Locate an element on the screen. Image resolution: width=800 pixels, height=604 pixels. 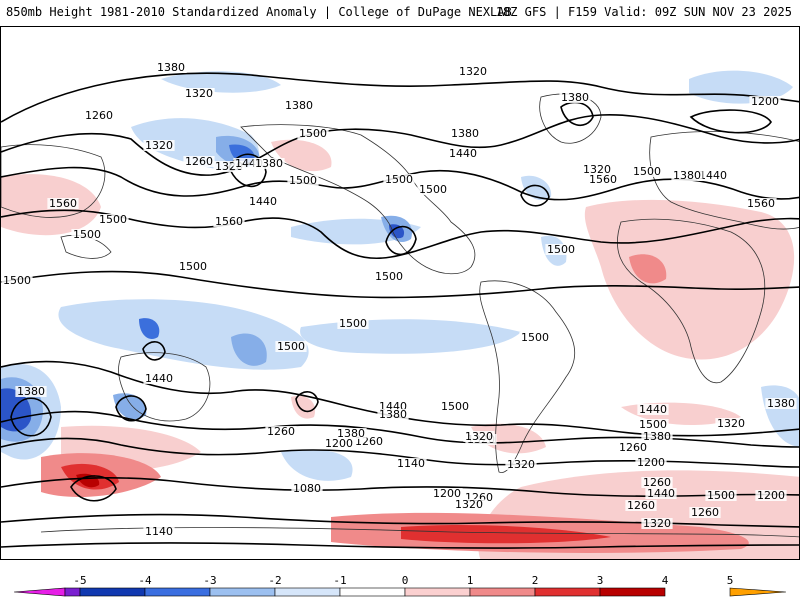
colorbar-tick-label: 5 is located at coordinates (730, 580).